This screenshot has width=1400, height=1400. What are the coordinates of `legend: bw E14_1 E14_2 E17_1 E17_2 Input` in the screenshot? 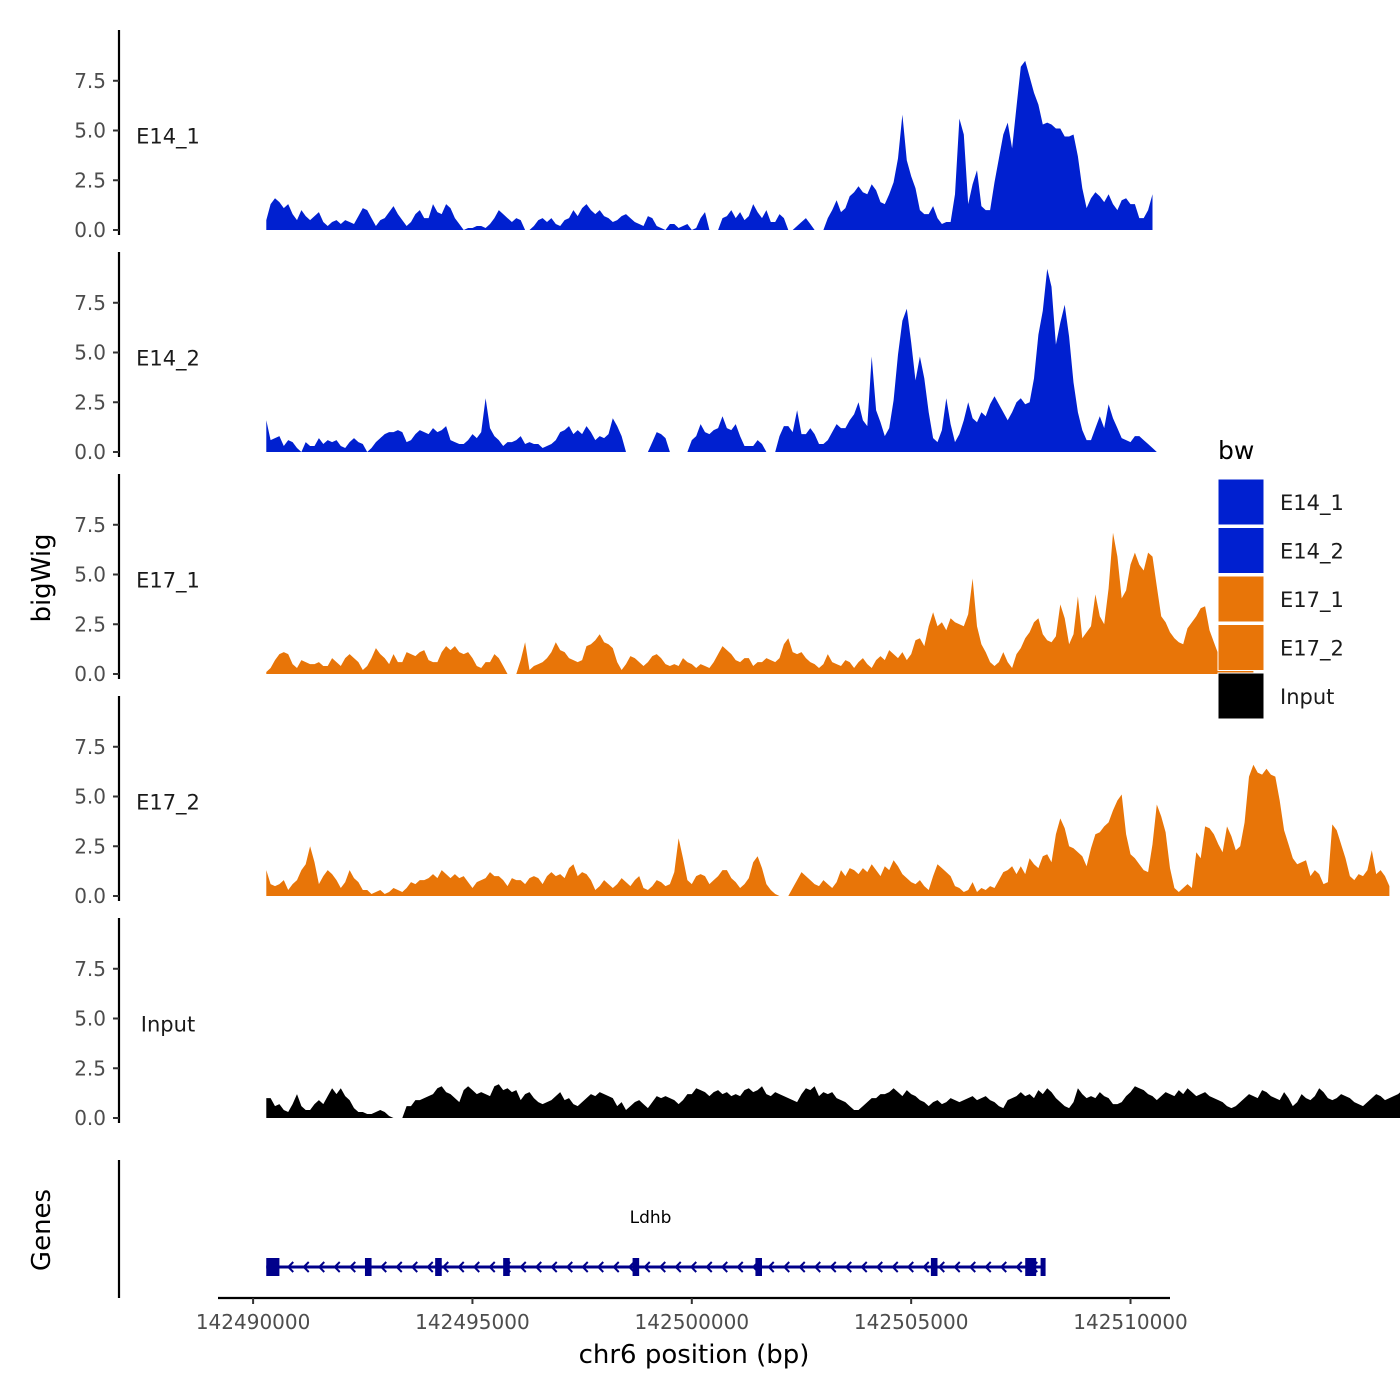 It's located at (1280, 578).